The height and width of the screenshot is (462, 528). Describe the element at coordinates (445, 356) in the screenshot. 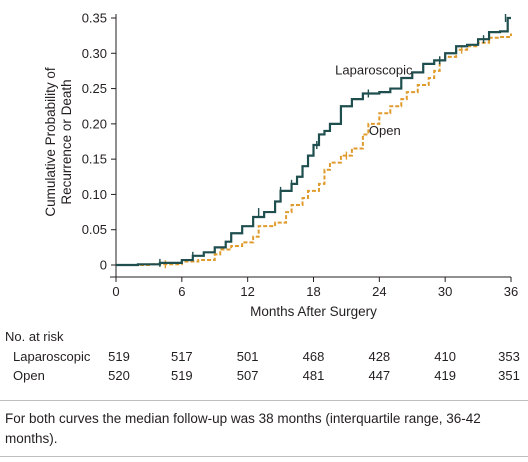

I see `risk-count: 410` at that location.